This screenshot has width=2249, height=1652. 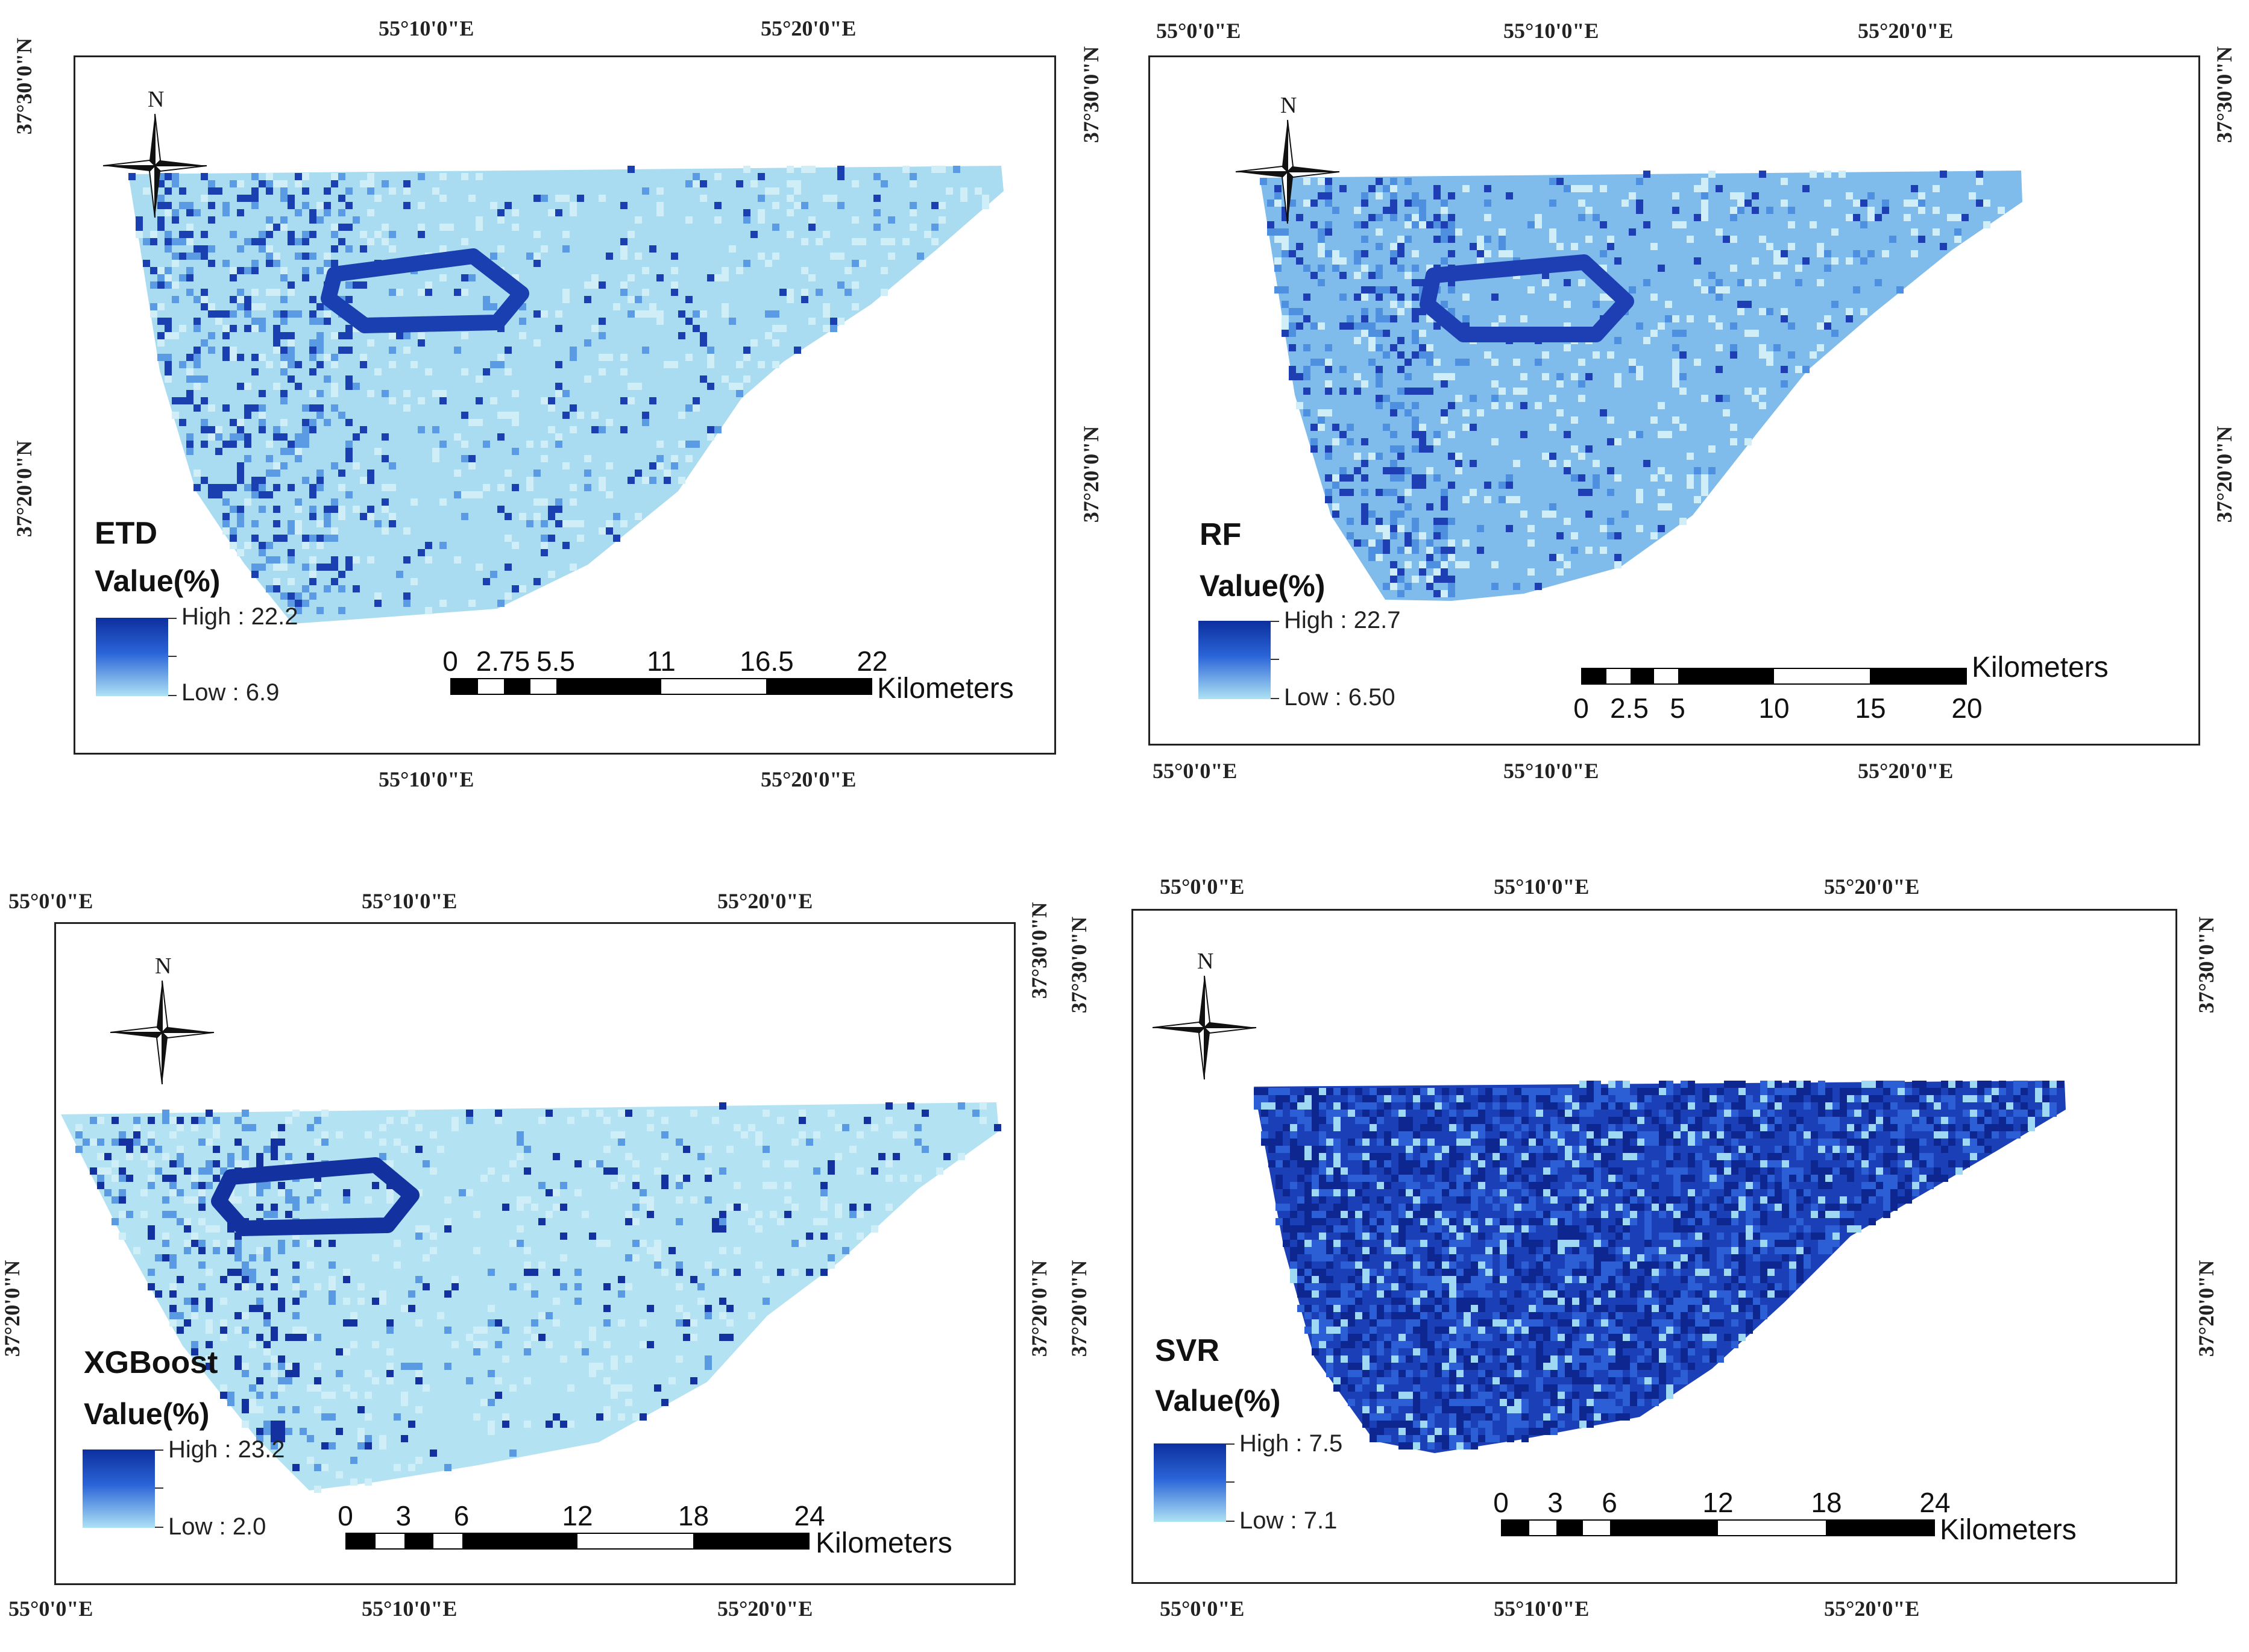 I want to click on scale-tick-label: 22, so click(x=873, y=661).